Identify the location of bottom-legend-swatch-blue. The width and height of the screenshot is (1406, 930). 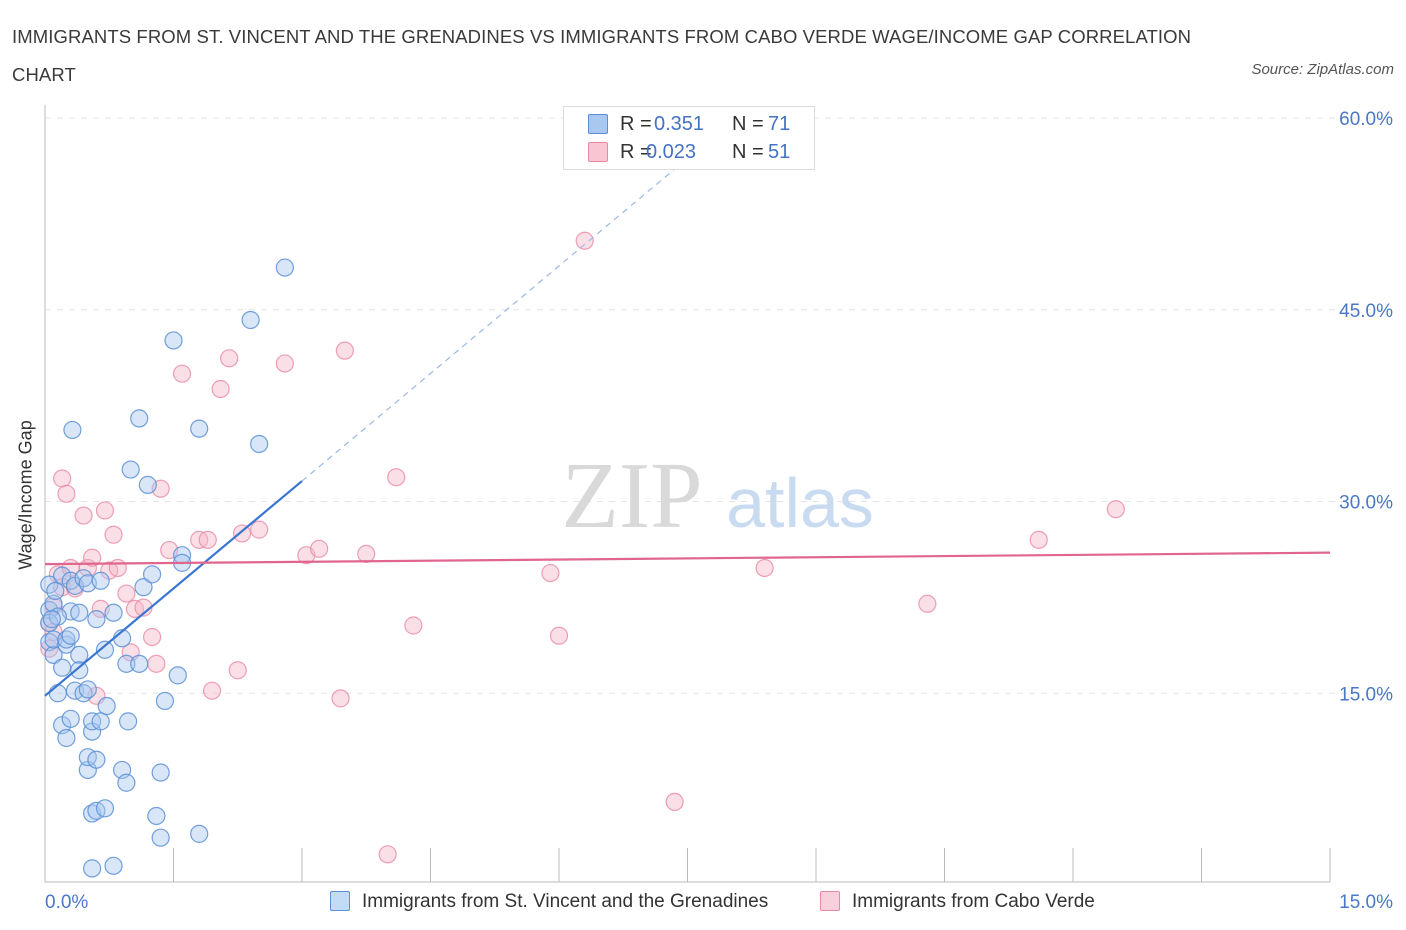
(340, 901).